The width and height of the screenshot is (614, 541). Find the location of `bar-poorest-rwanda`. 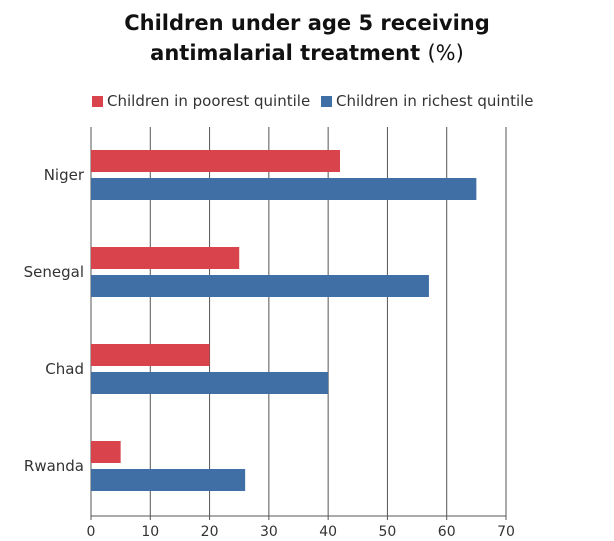

bar-poorest-rwanda is located at coordinates (106, 452).